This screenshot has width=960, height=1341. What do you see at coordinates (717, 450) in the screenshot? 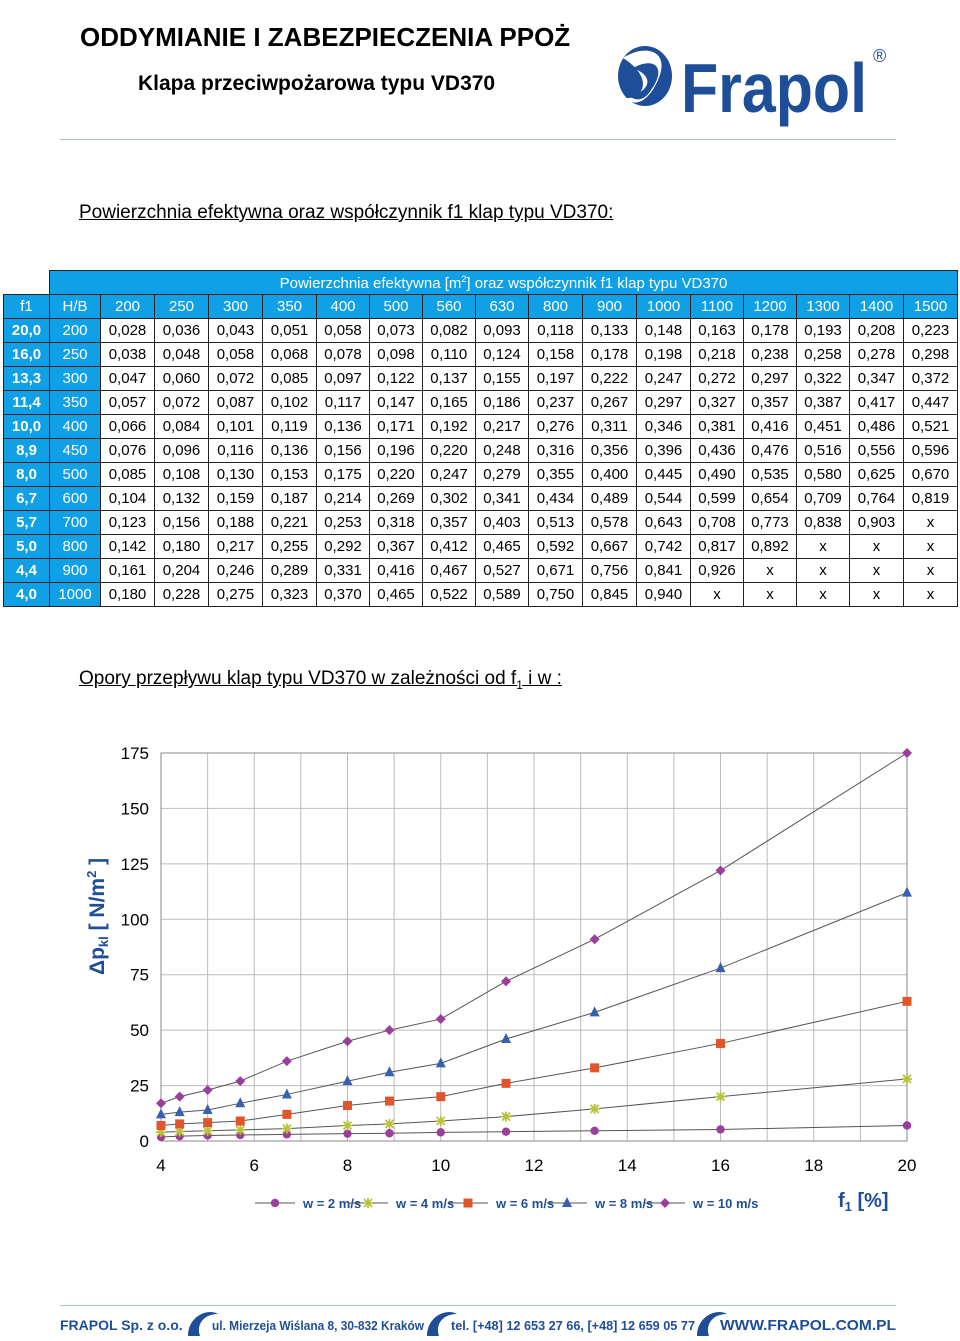
I see `table-cell: 0,436` at bounding box center [717, 450].